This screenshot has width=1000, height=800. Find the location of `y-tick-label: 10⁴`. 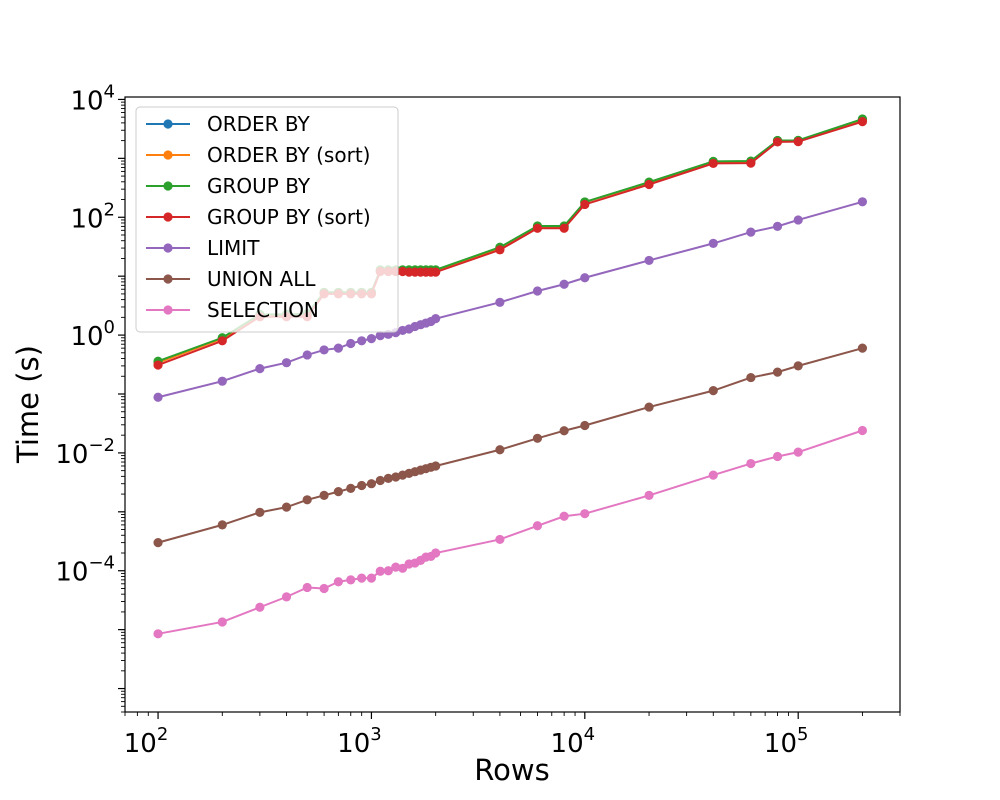

y-tick-label: 10⁴ is located at coordinates (92, 98).